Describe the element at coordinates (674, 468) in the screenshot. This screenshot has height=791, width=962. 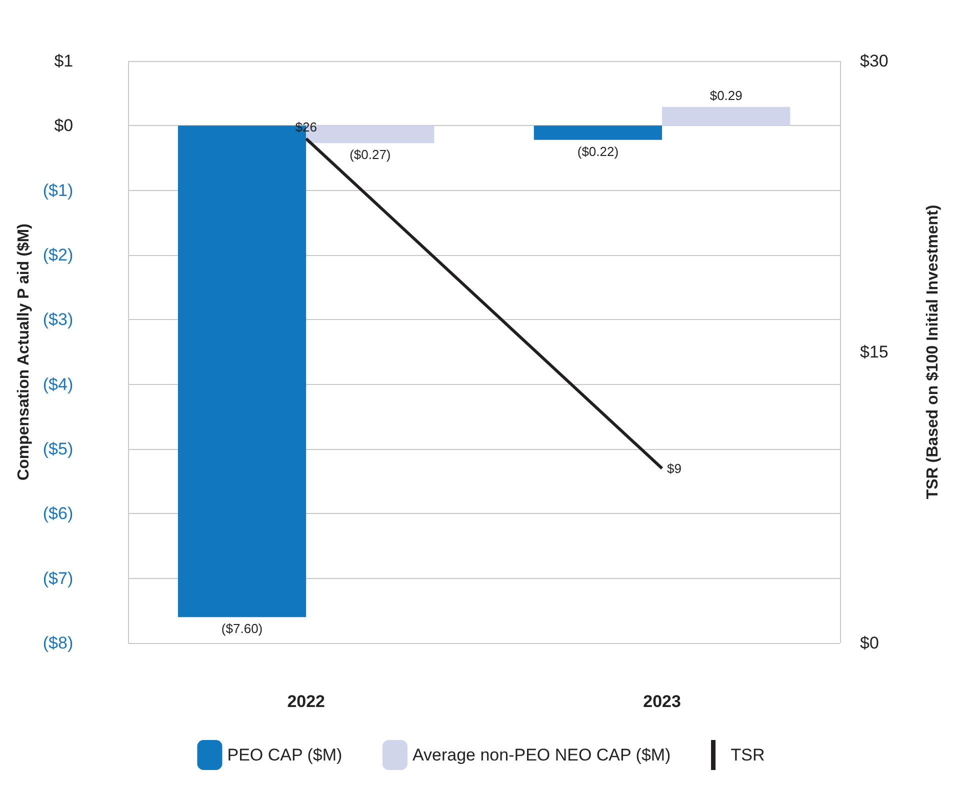
I see `data-label: $9` at that location.